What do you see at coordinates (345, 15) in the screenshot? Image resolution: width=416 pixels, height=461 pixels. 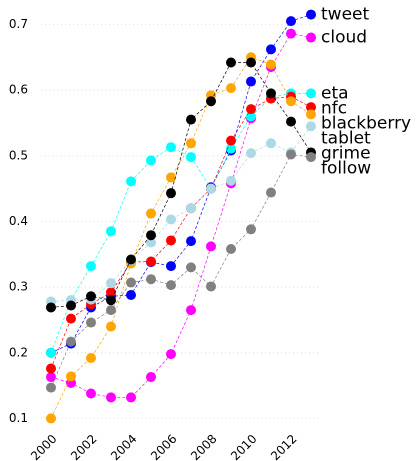 I see `series-label: tweet` at bounding box center [345, 15].